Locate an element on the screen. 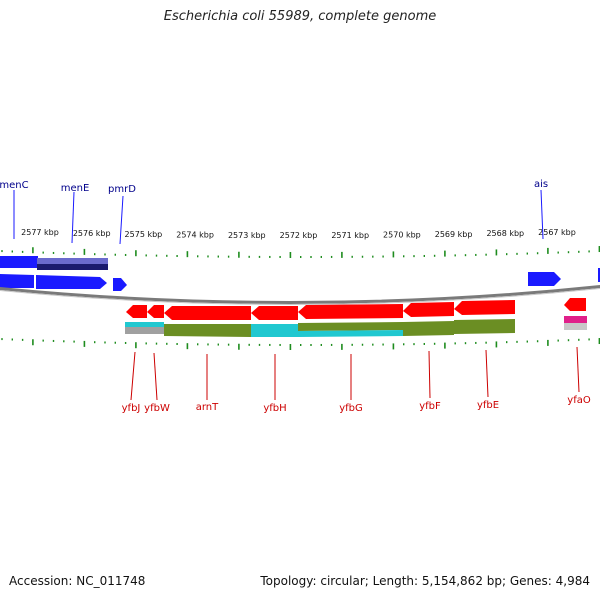 Image resolution: width=600 pixels, height=600 pixels. genome-backbone-highlight is located at coordinates (300, 297).